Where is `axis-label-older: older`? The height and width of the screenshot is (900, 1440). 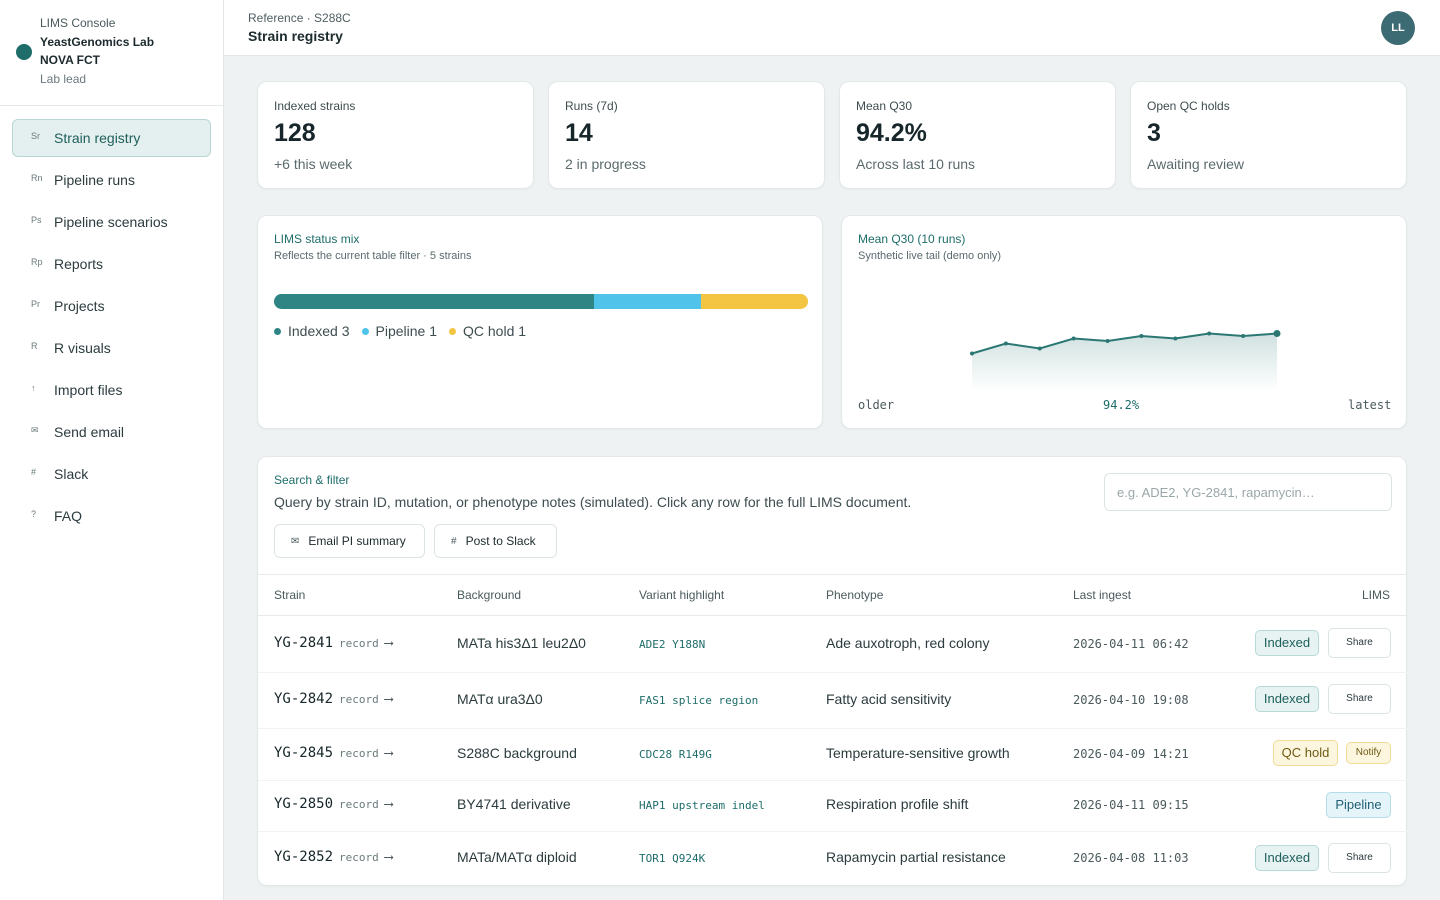 axis-label-older: older is located at coordinates (876, 405).